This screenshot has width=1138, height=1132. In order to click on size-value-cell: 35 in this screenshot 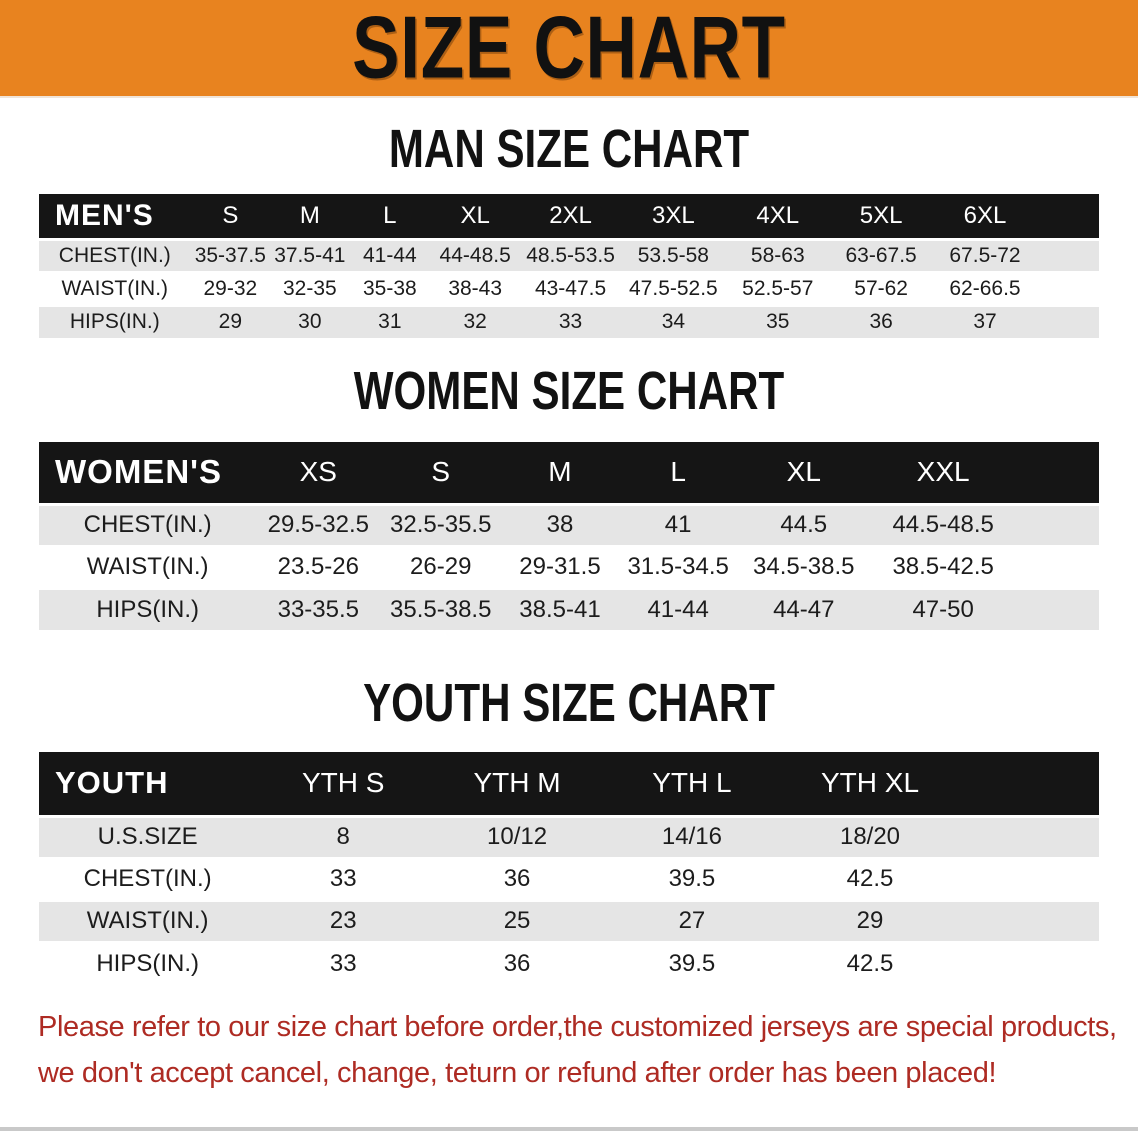, I will do `click(778, 322)`.